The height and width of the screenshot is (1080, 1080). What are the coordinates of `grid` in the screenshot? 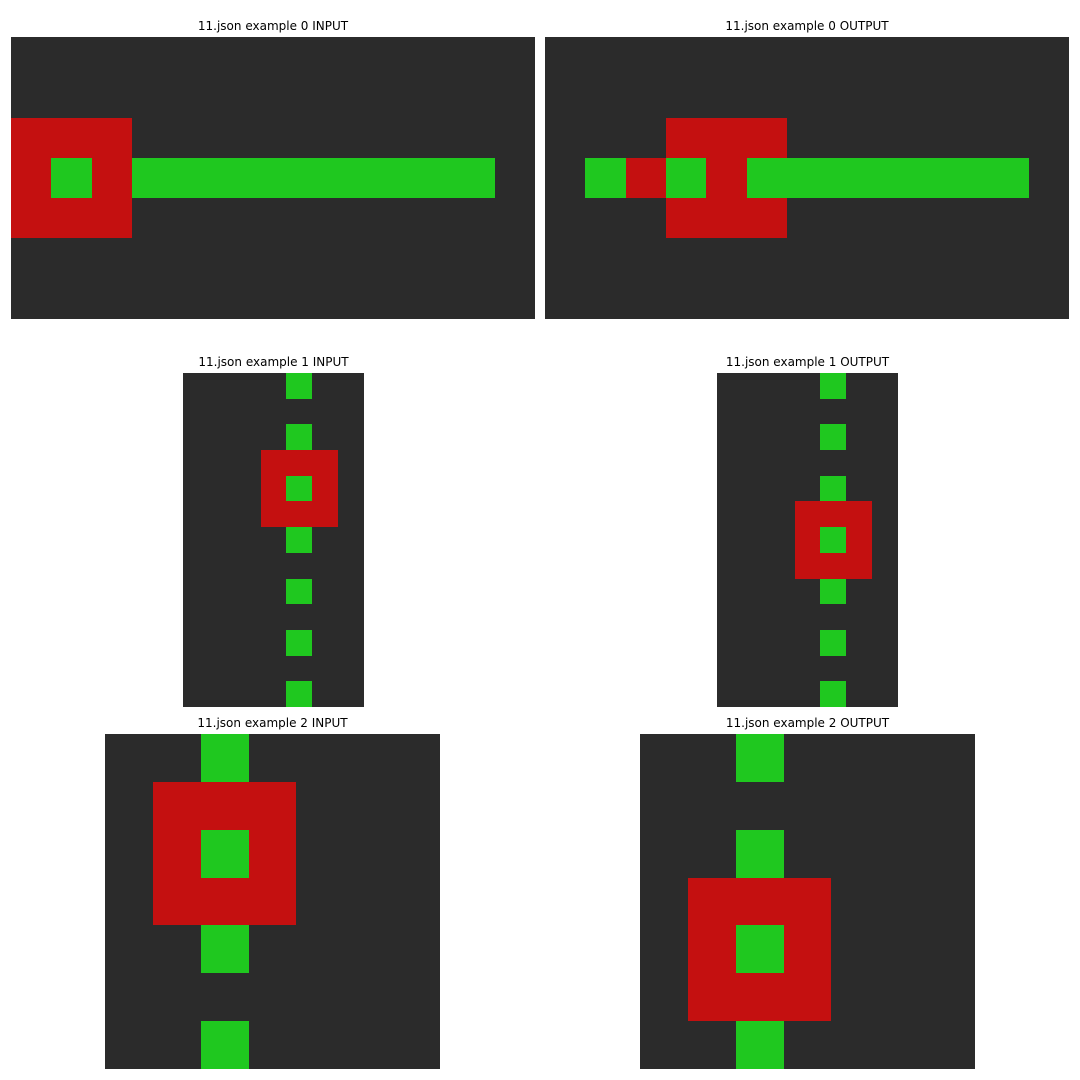 It's located at (807, 178).